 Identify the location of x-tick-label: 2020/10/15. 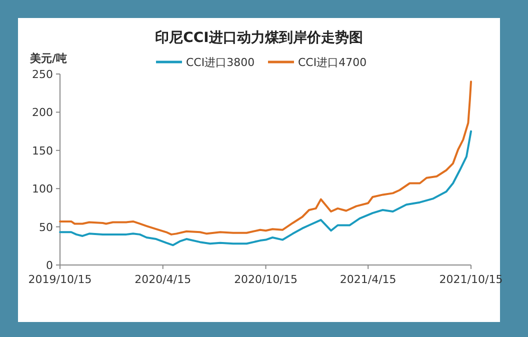
(266, 279).